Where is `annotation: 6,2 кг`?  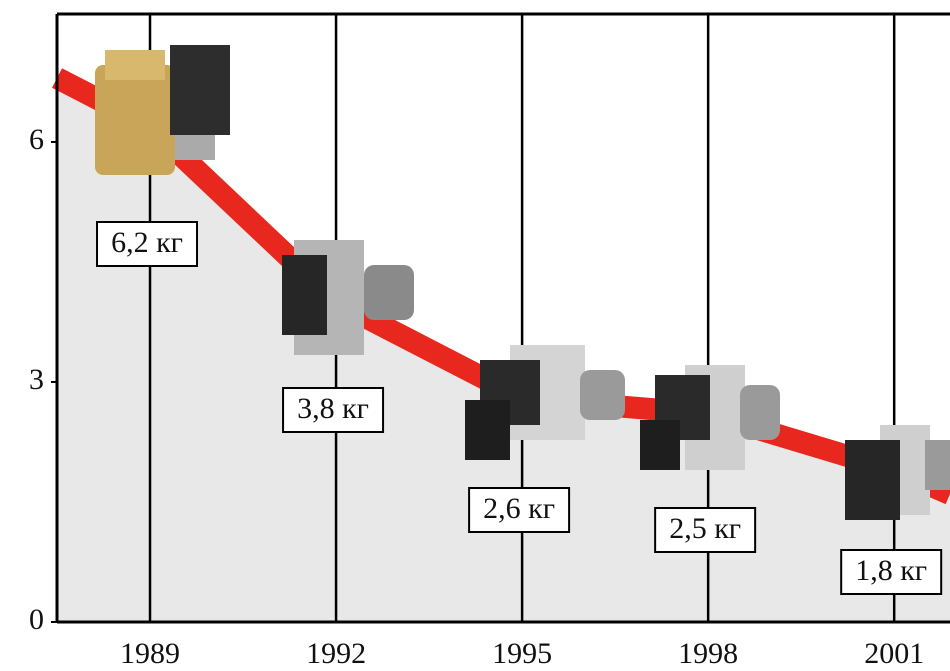 annotation: 6,2 кг is located at coordinates (147, 242).